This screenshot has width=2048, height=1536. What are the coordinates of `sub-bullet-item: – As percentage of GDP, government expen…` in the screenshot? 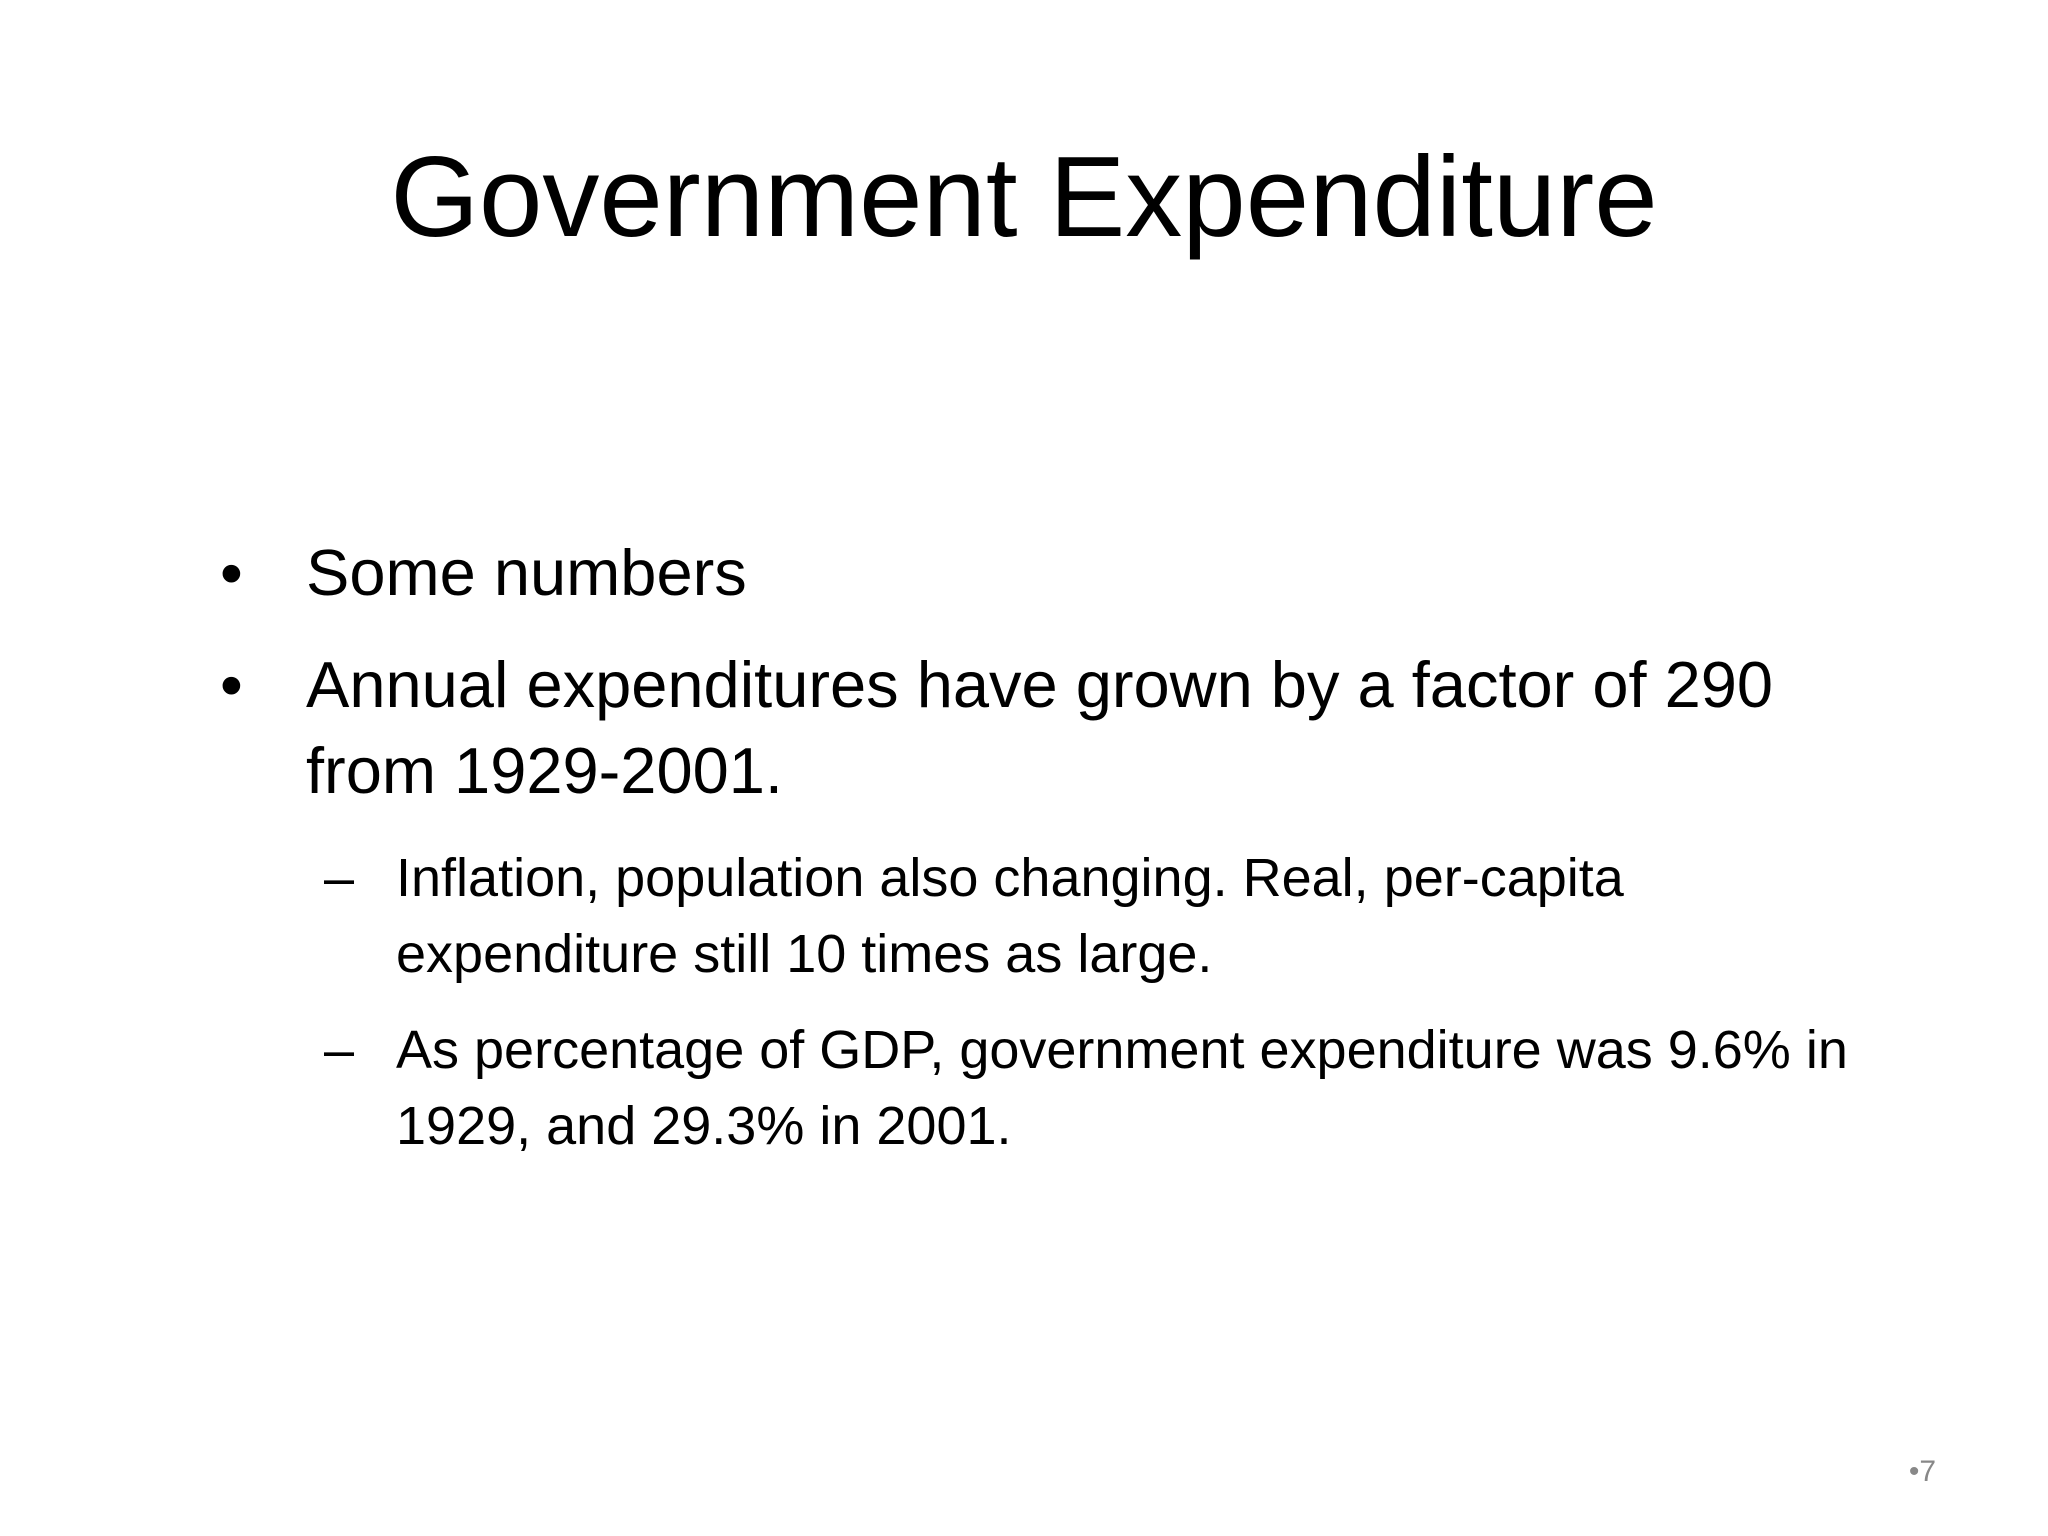 It's located at (1050, 1088).